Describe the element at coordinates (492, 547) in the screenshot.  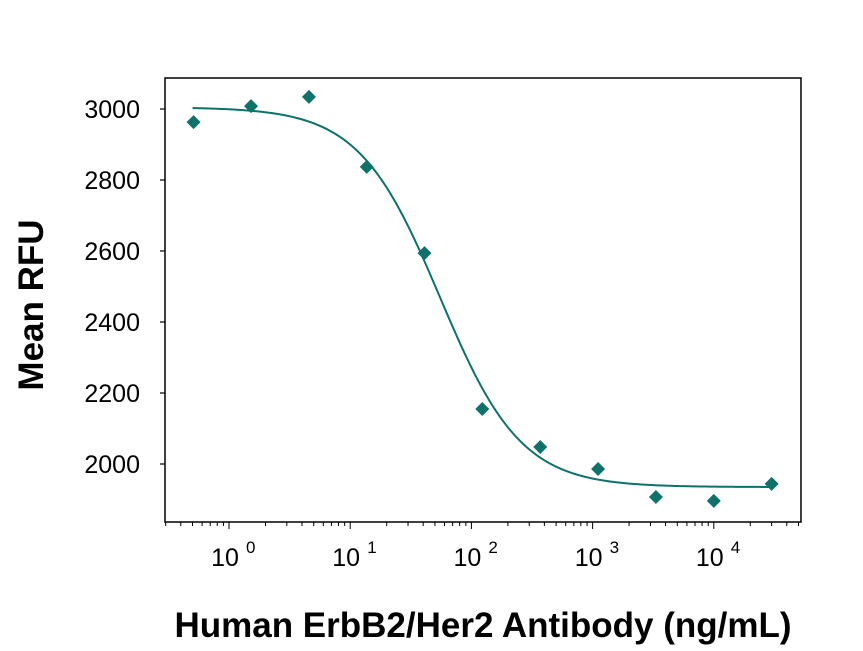
I see `x-tick-exponent: 2` at that location.